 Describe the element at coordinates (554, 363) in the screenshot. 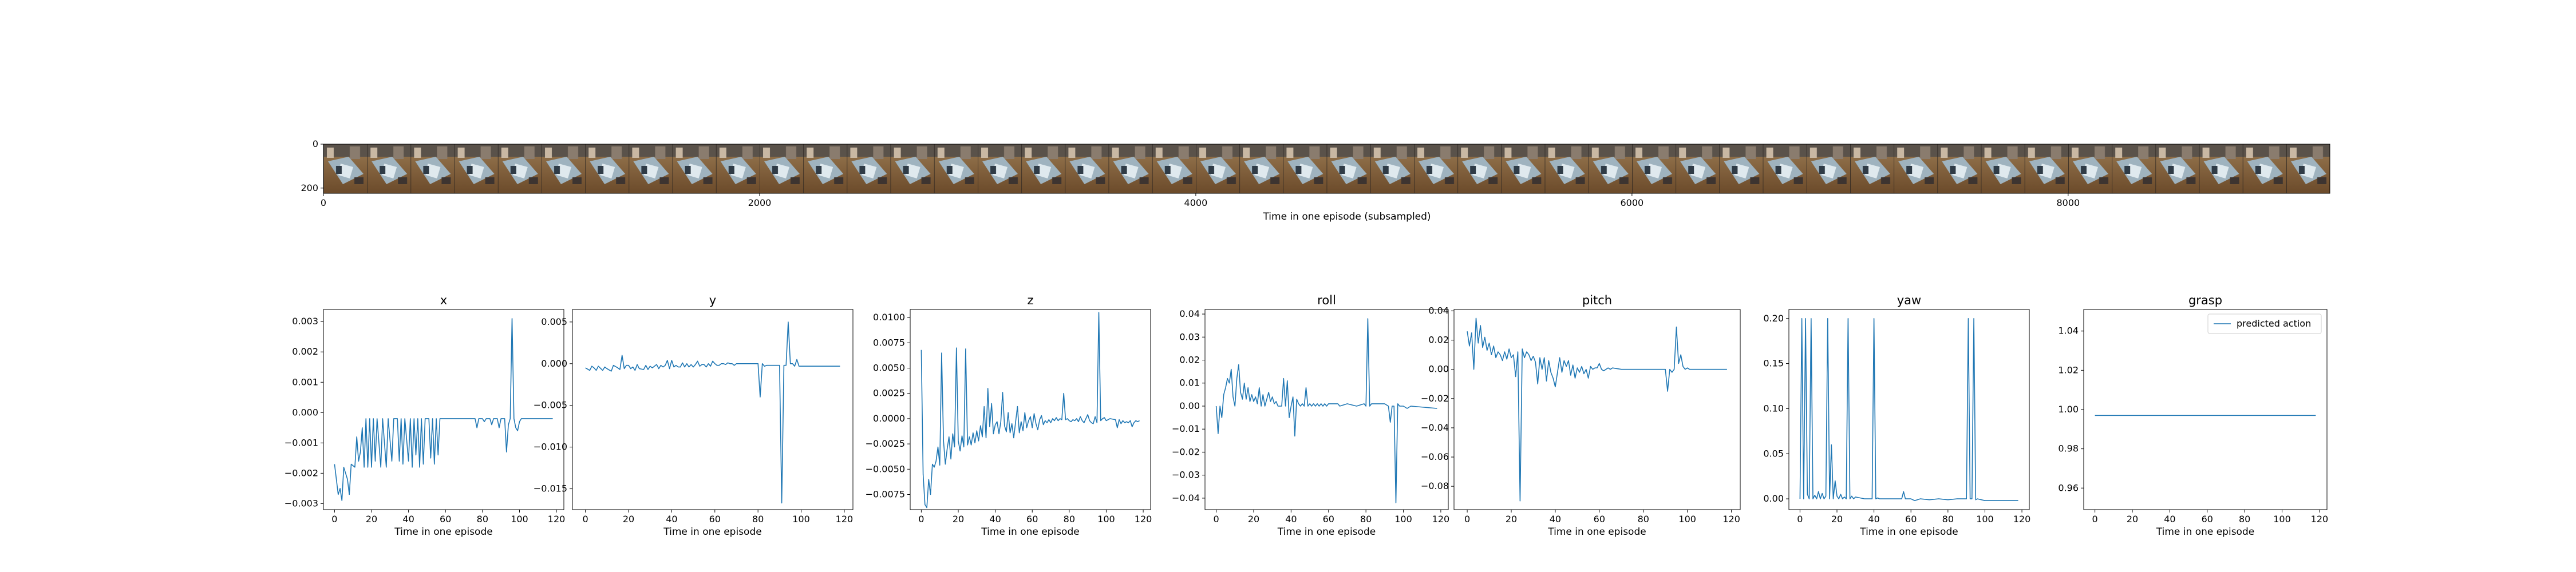

I see `y-tick-label: 0.000` at that location.